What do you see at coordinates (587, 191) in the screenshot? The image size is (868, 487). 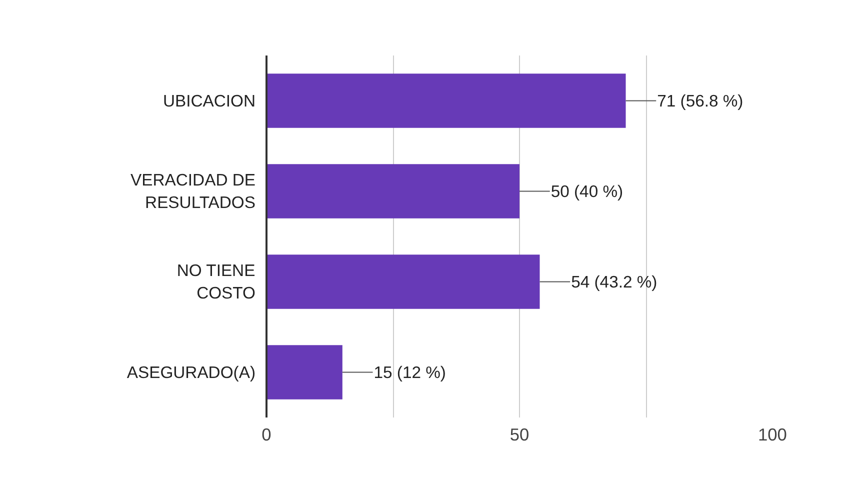 I see `data-label: 50 (40 %)` at bounding box center [587, 191].